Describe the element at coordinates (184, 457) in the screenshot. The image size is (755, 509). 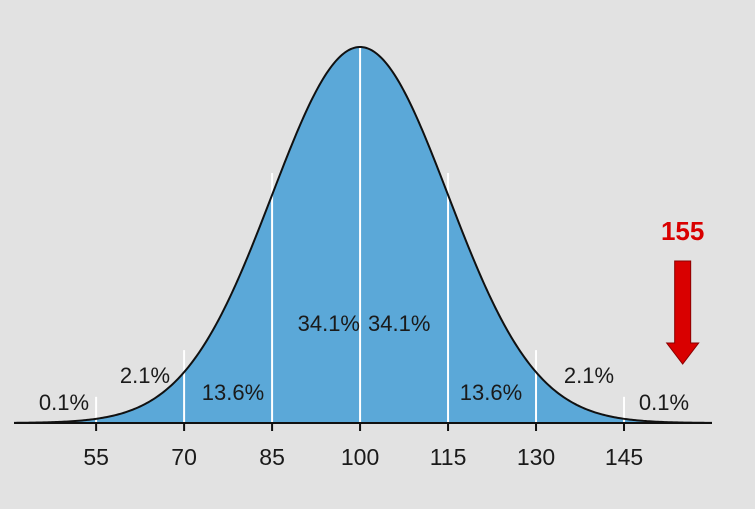
I see `x-tick-label: 70` at that location.